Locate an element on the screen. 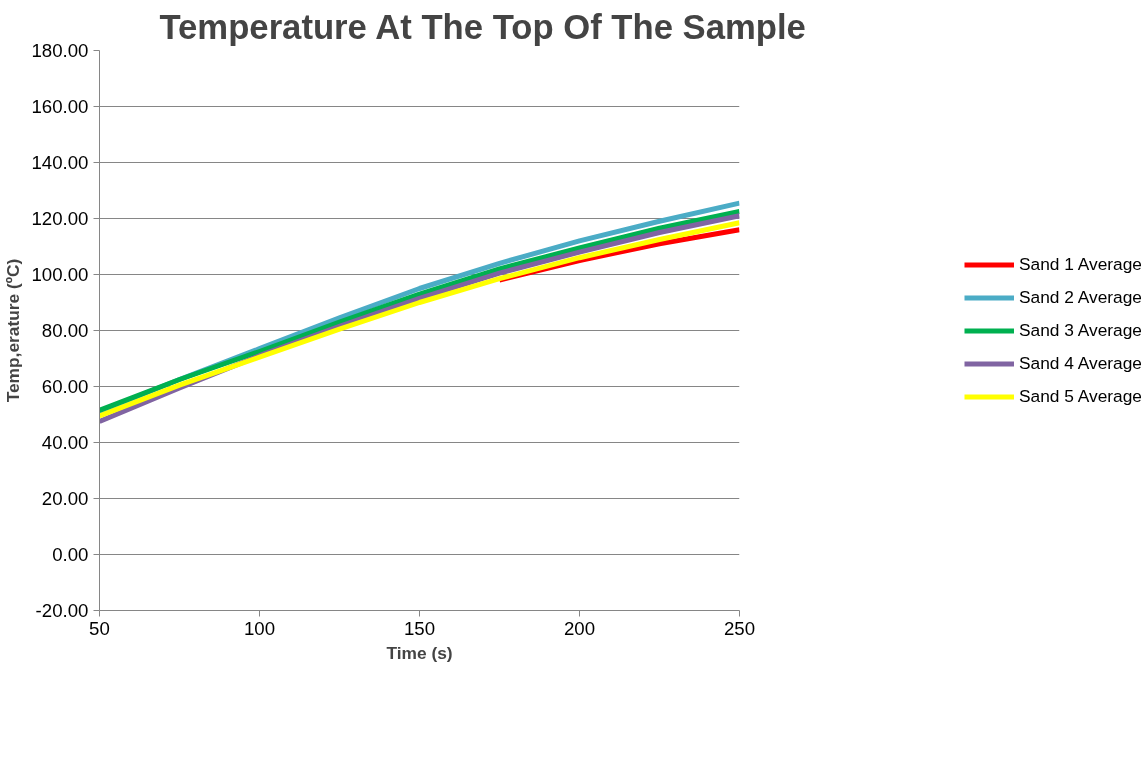  y-tick-label: 20.00 is located at coordinates (65, 498).